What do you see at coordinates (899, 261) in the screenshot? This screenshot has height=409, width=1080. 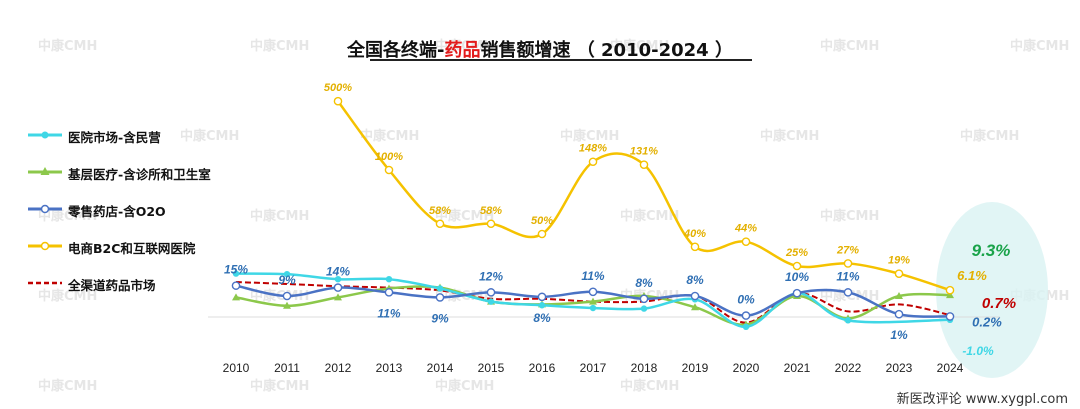 I see `data-label: 19%` at bounding box center [899, 261].